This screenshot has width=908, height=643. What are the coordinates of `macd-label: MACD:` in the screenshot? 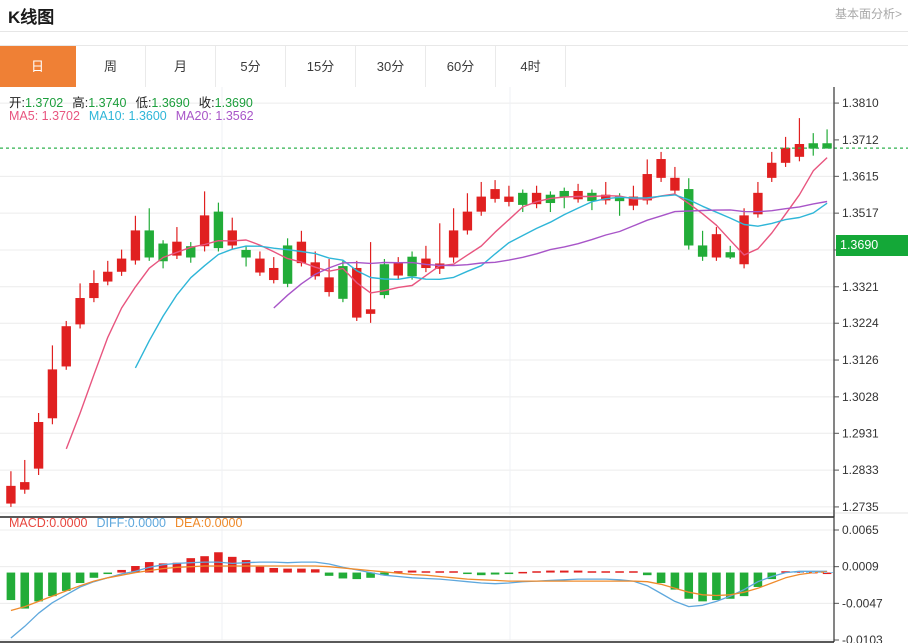 It's located at (29, 523).